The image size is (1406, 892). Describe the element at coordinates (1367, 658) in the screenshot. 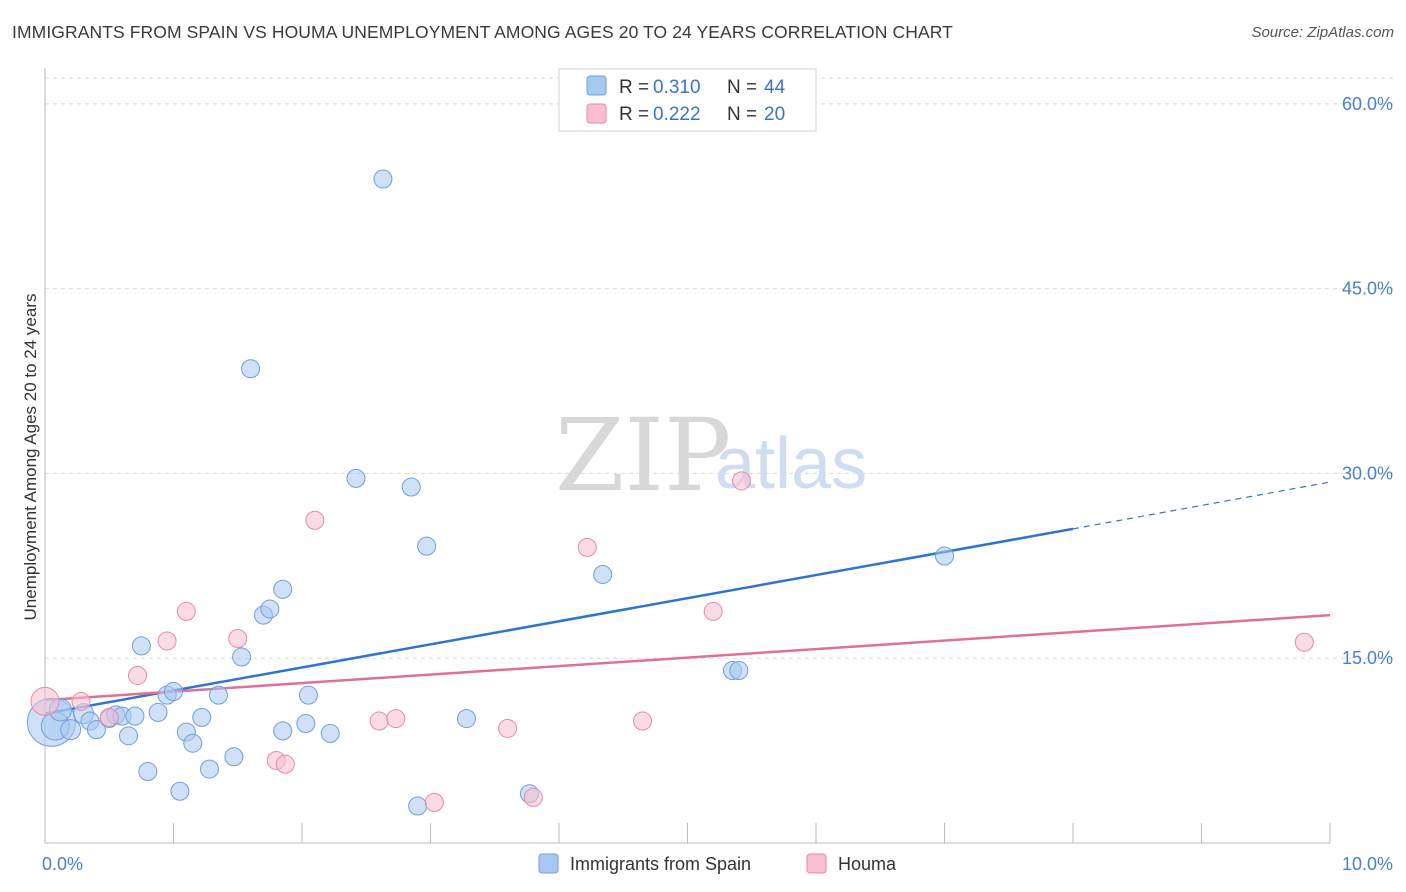

I see `y-tick-label: 15.0%` at that location.